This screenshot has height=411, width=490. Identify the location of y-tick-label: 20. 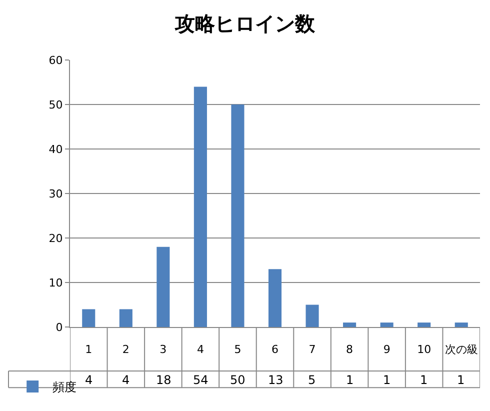
(55, 238).